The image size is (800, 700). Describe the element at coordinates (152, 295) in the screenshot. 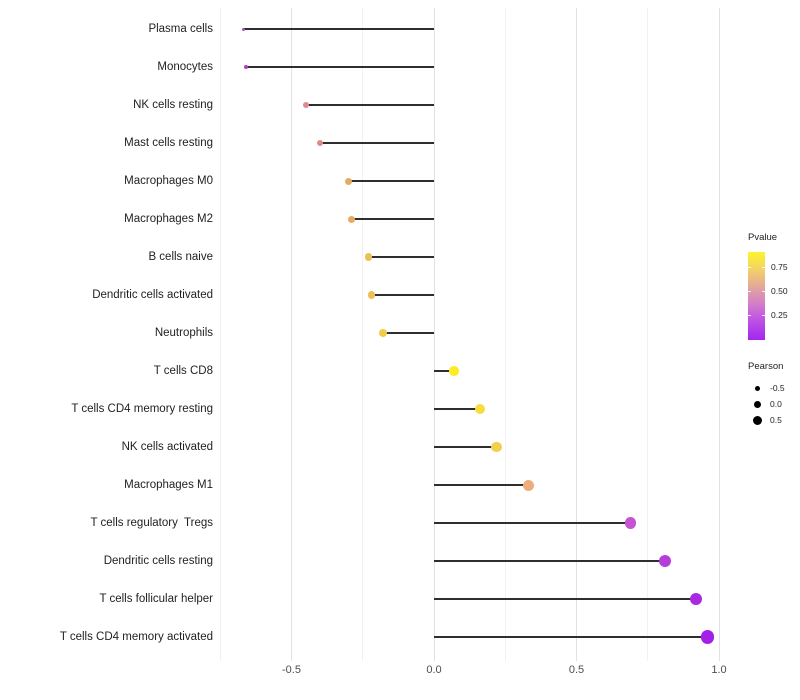

I see `category-label: Dendritic cells activated` at that location.